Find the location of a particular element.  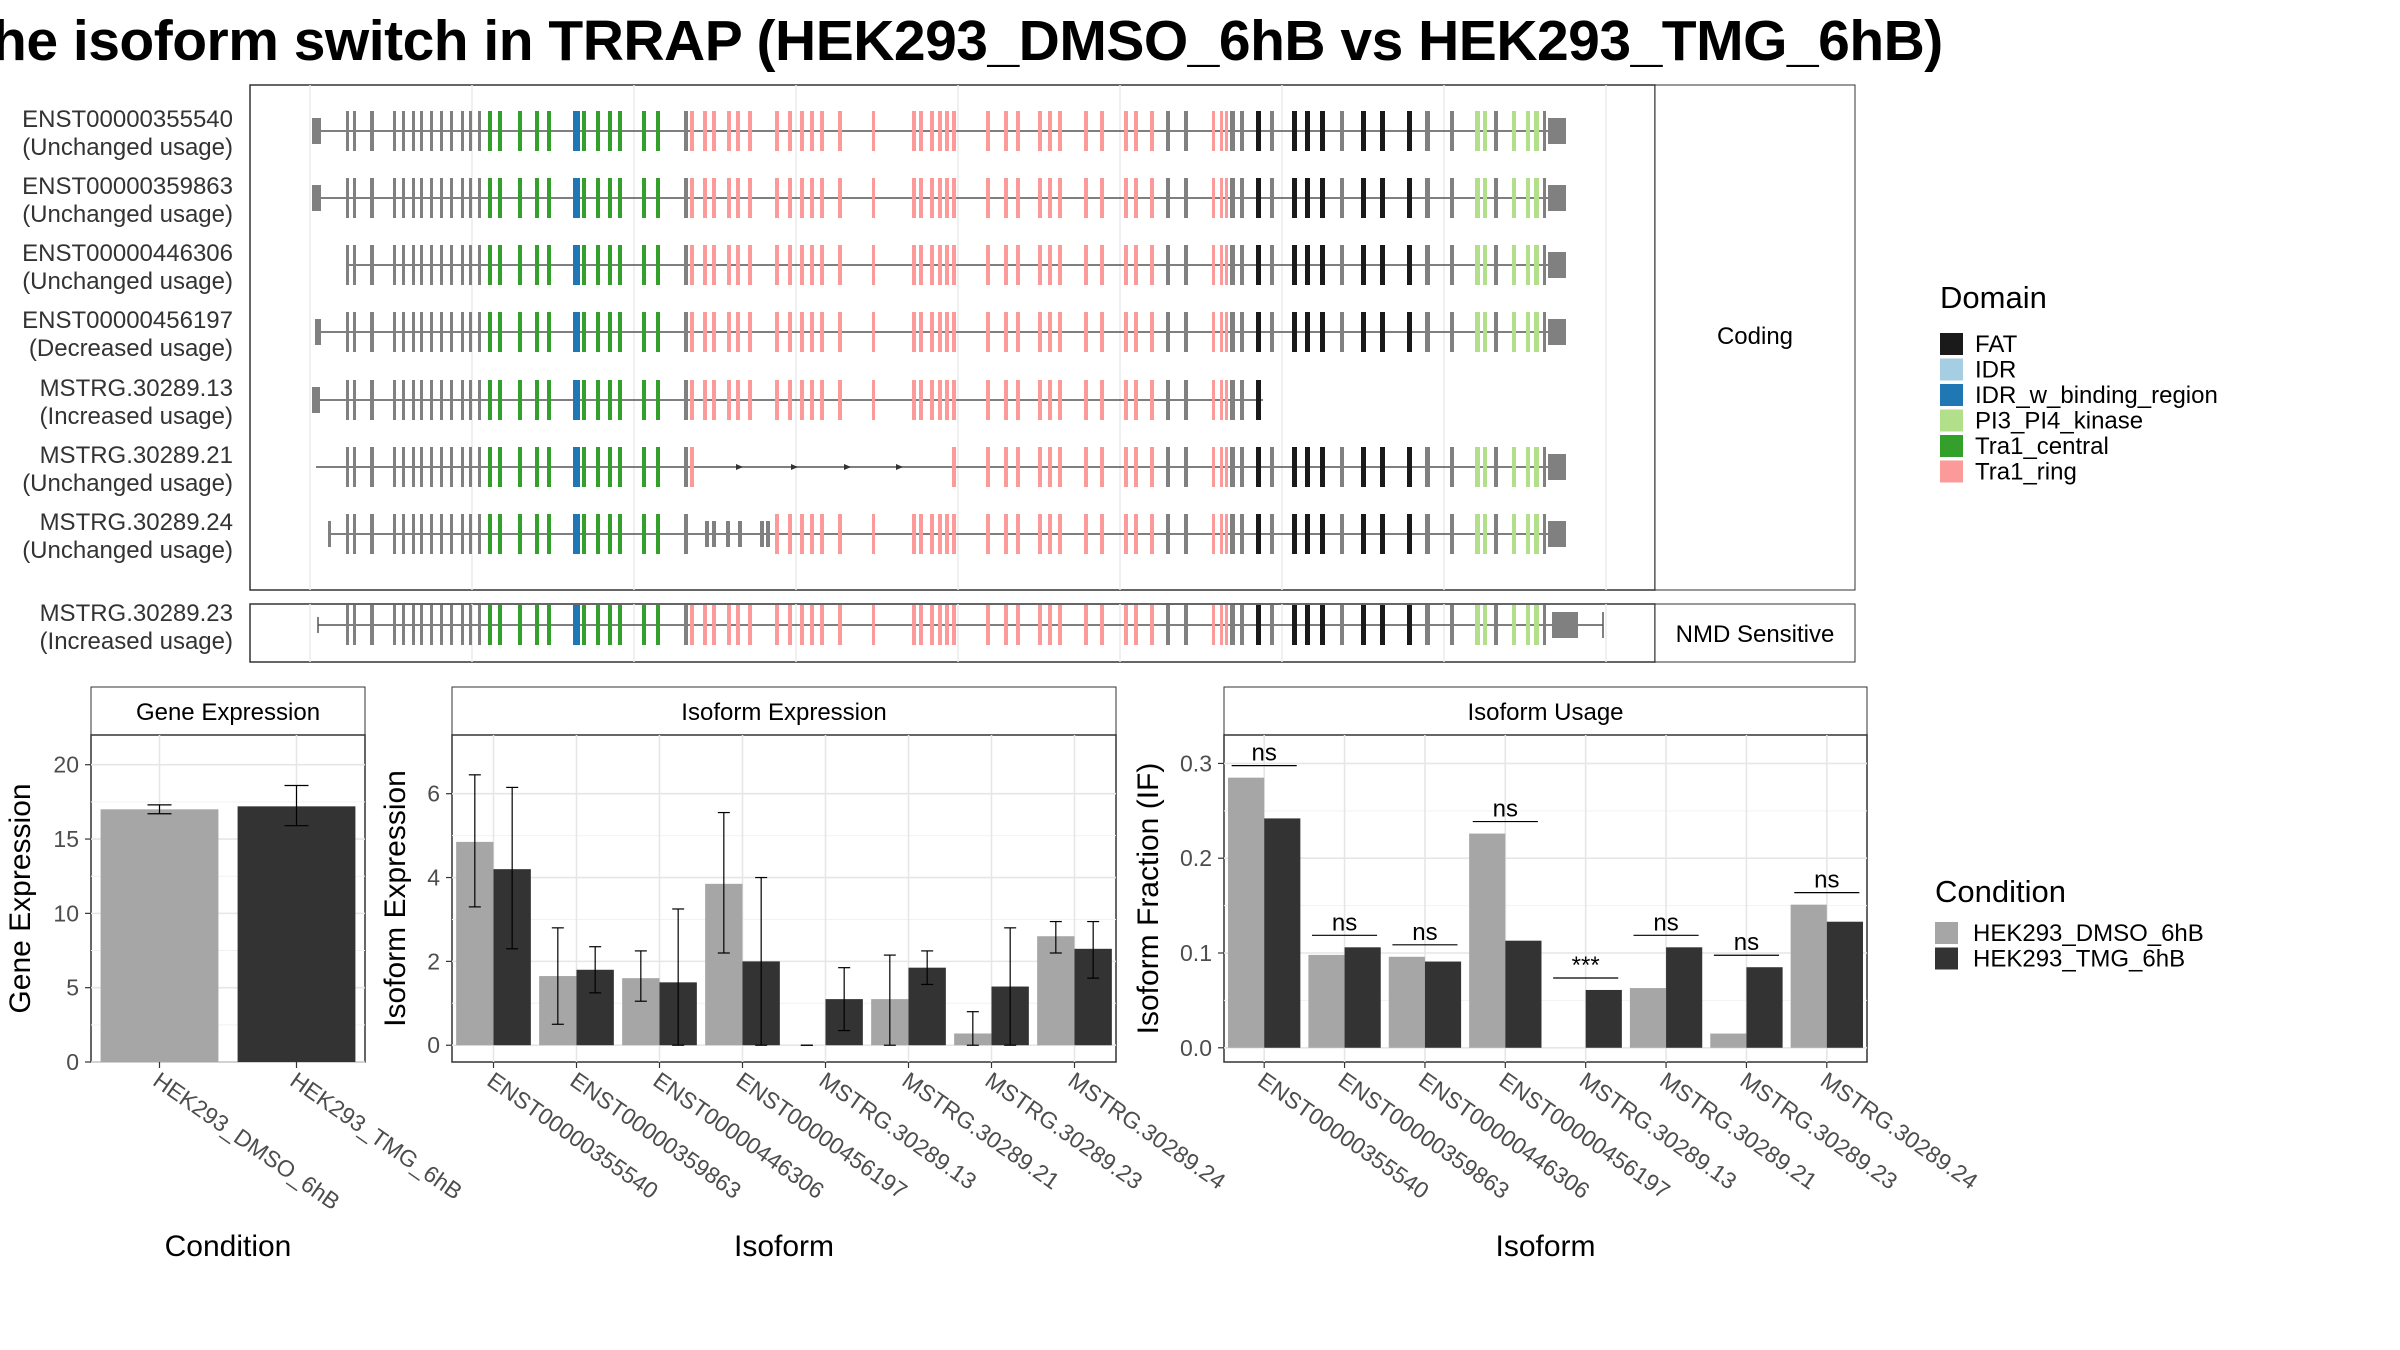

isoform-label: MSTRG.30289.23 is located at coordinates (136, 613).